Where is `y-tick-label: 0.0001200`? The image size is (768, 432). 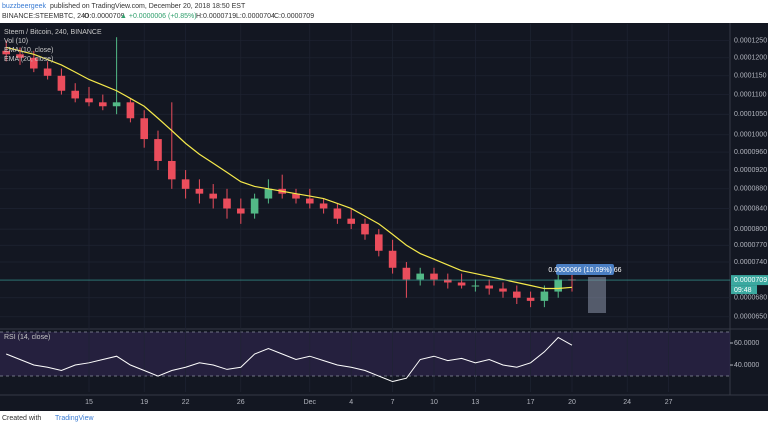
y-tick-label: 0.0001200 is located at coordinates (750, 58).